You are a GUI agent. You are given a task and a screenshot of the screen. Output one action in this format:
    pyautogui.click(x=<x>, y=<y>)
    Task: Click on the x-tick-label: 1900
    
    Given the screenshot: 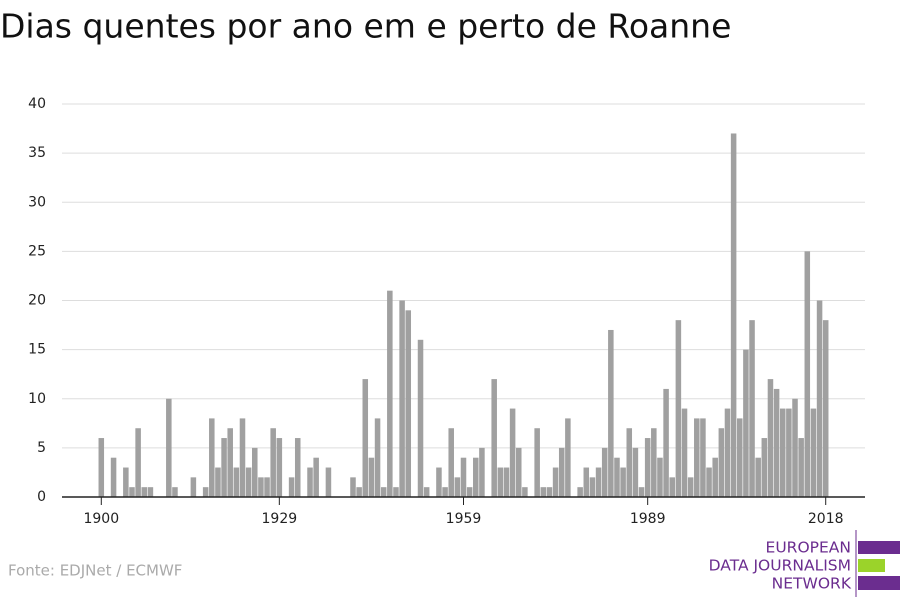 What is the action you would take?
    pyautogui.click(x=101, y=519)
    